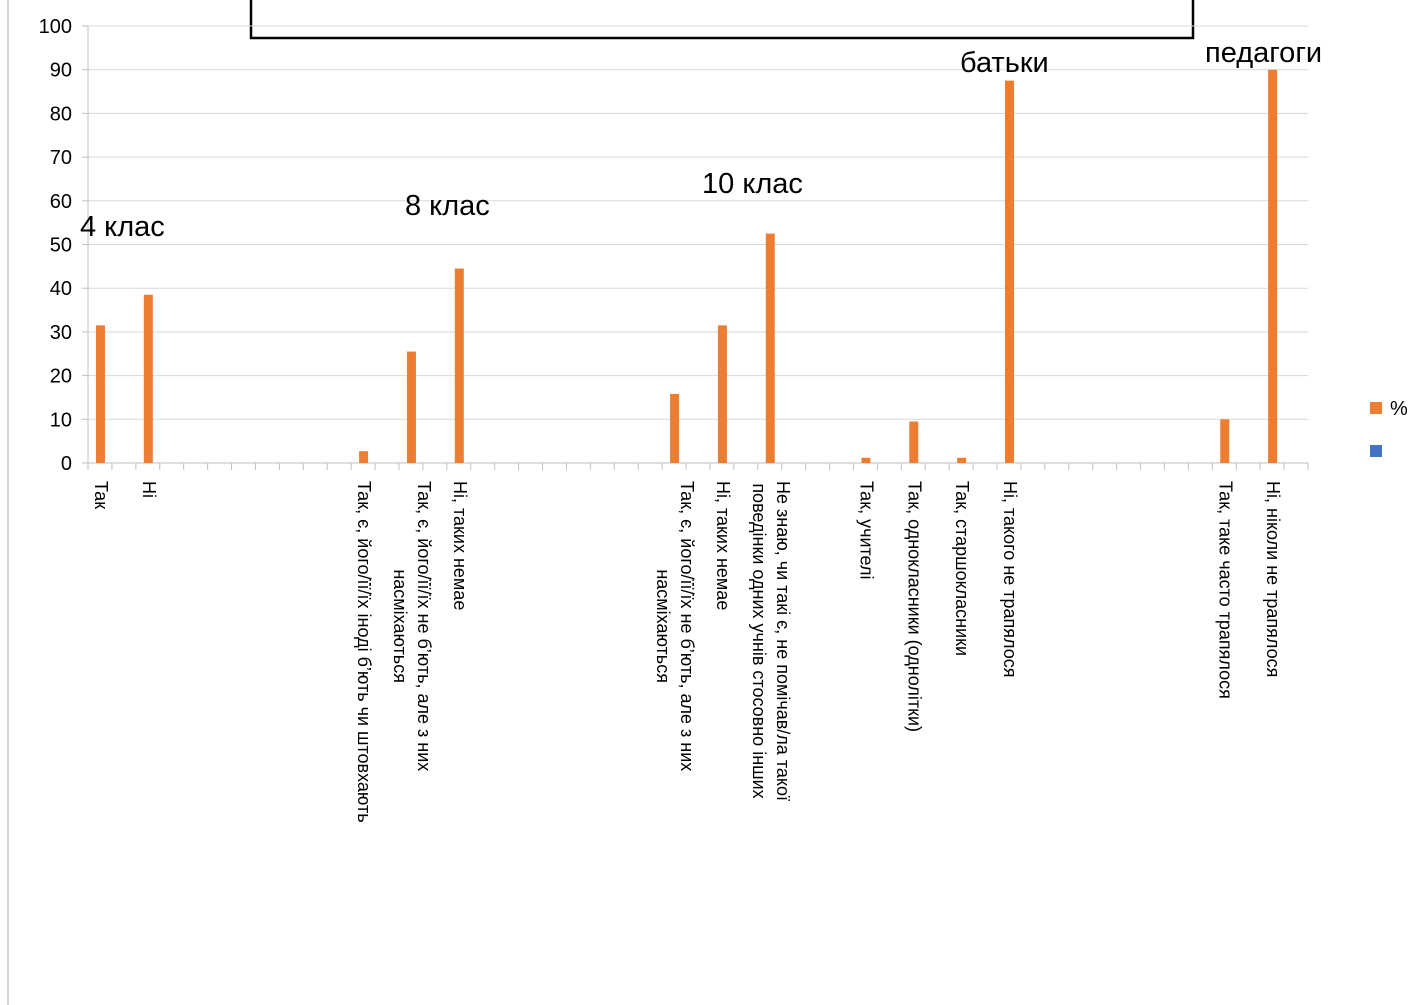 The image size is (1427, 1005). Describe the element at coordinates (149, 489) in the screenshot. I see `x-tick-label: Ні` at that location.